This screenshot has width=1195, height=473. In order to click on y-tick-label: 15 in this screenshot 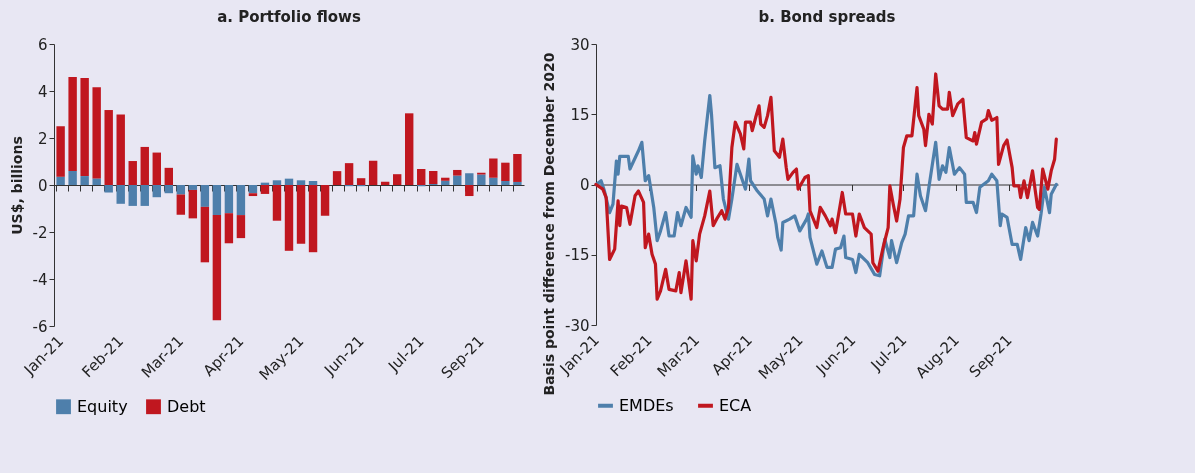, I will do `click(580, 114)`.